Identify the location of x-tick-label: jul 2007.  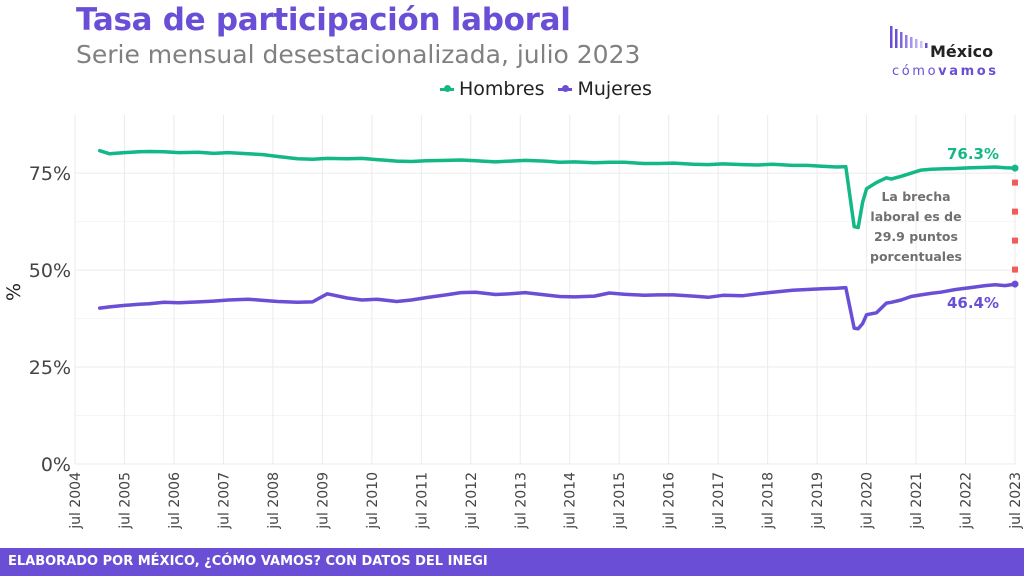
(224, 501).